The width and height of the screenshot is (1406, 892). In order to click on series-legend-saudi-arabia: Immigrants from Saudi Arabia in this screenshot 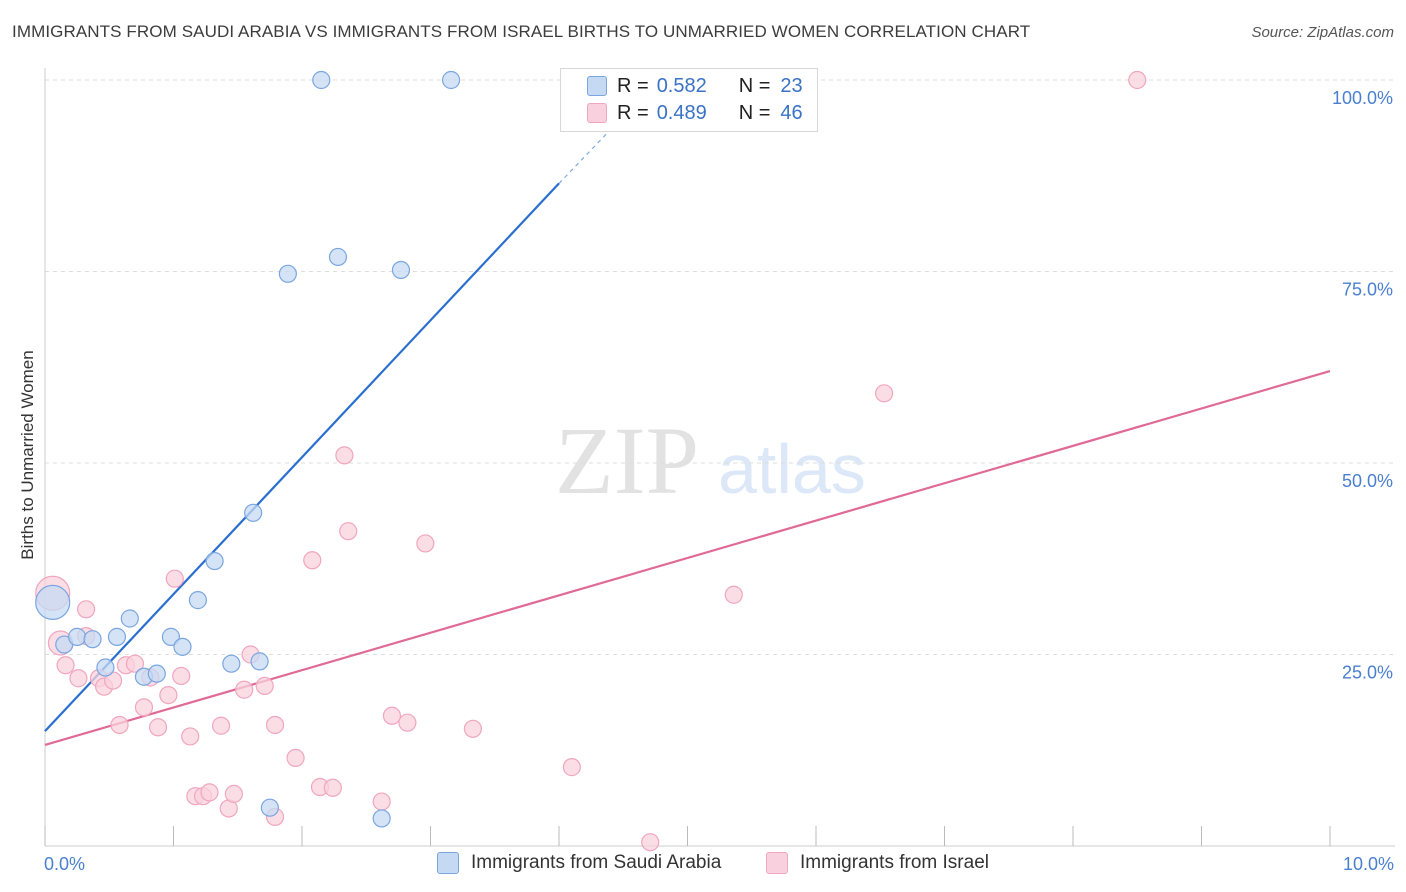, I will do `click(579, 863)`.